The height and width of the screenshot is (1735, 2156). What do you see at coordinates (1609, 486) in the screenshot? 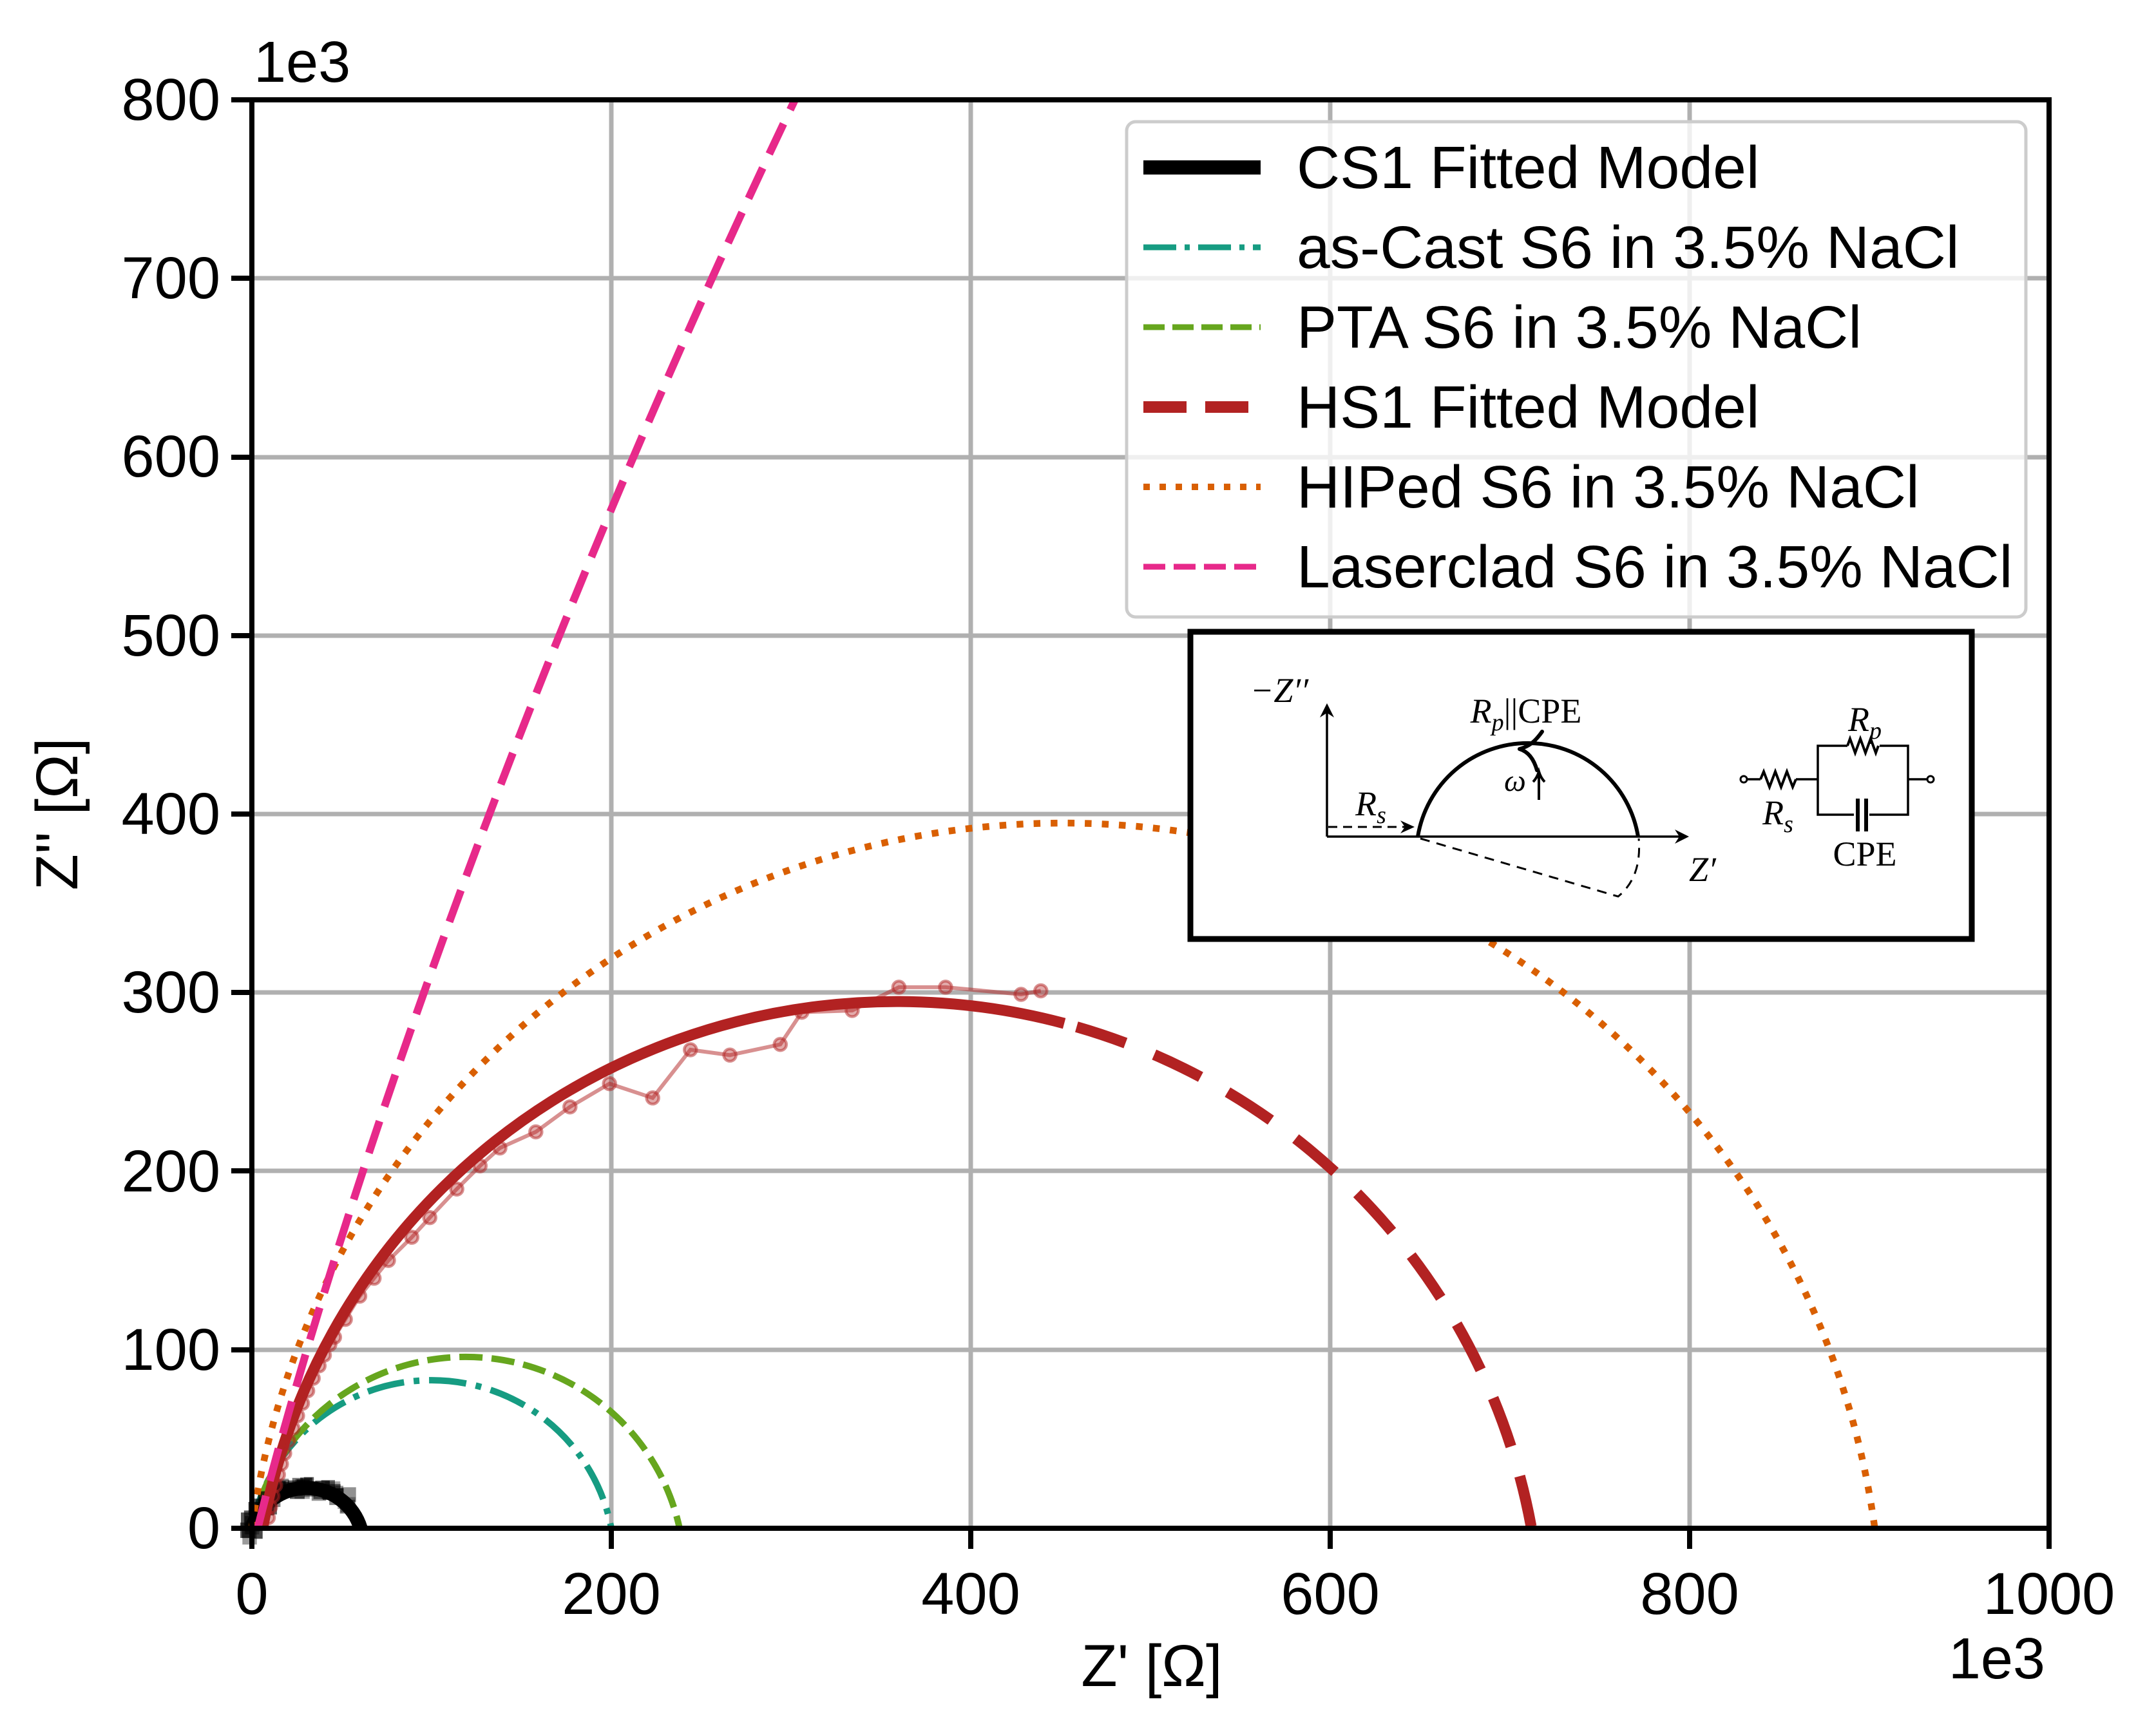
I see `svg-text: HIPed S6 in 3.5% NaCl` at bounding box center [1609, 486].